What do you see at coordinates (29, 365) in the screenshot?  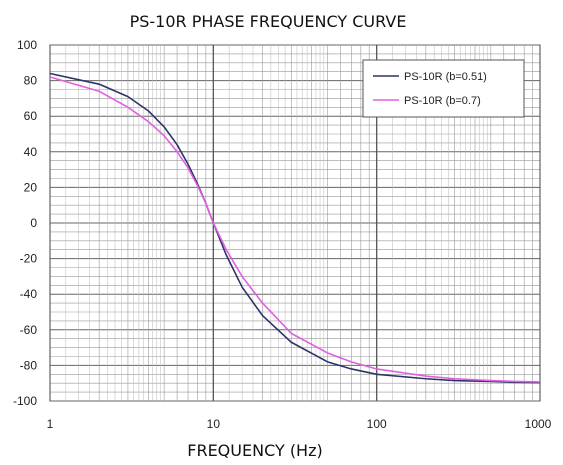 I see `y-tick-label: -80` at bounding box center [29, 365].